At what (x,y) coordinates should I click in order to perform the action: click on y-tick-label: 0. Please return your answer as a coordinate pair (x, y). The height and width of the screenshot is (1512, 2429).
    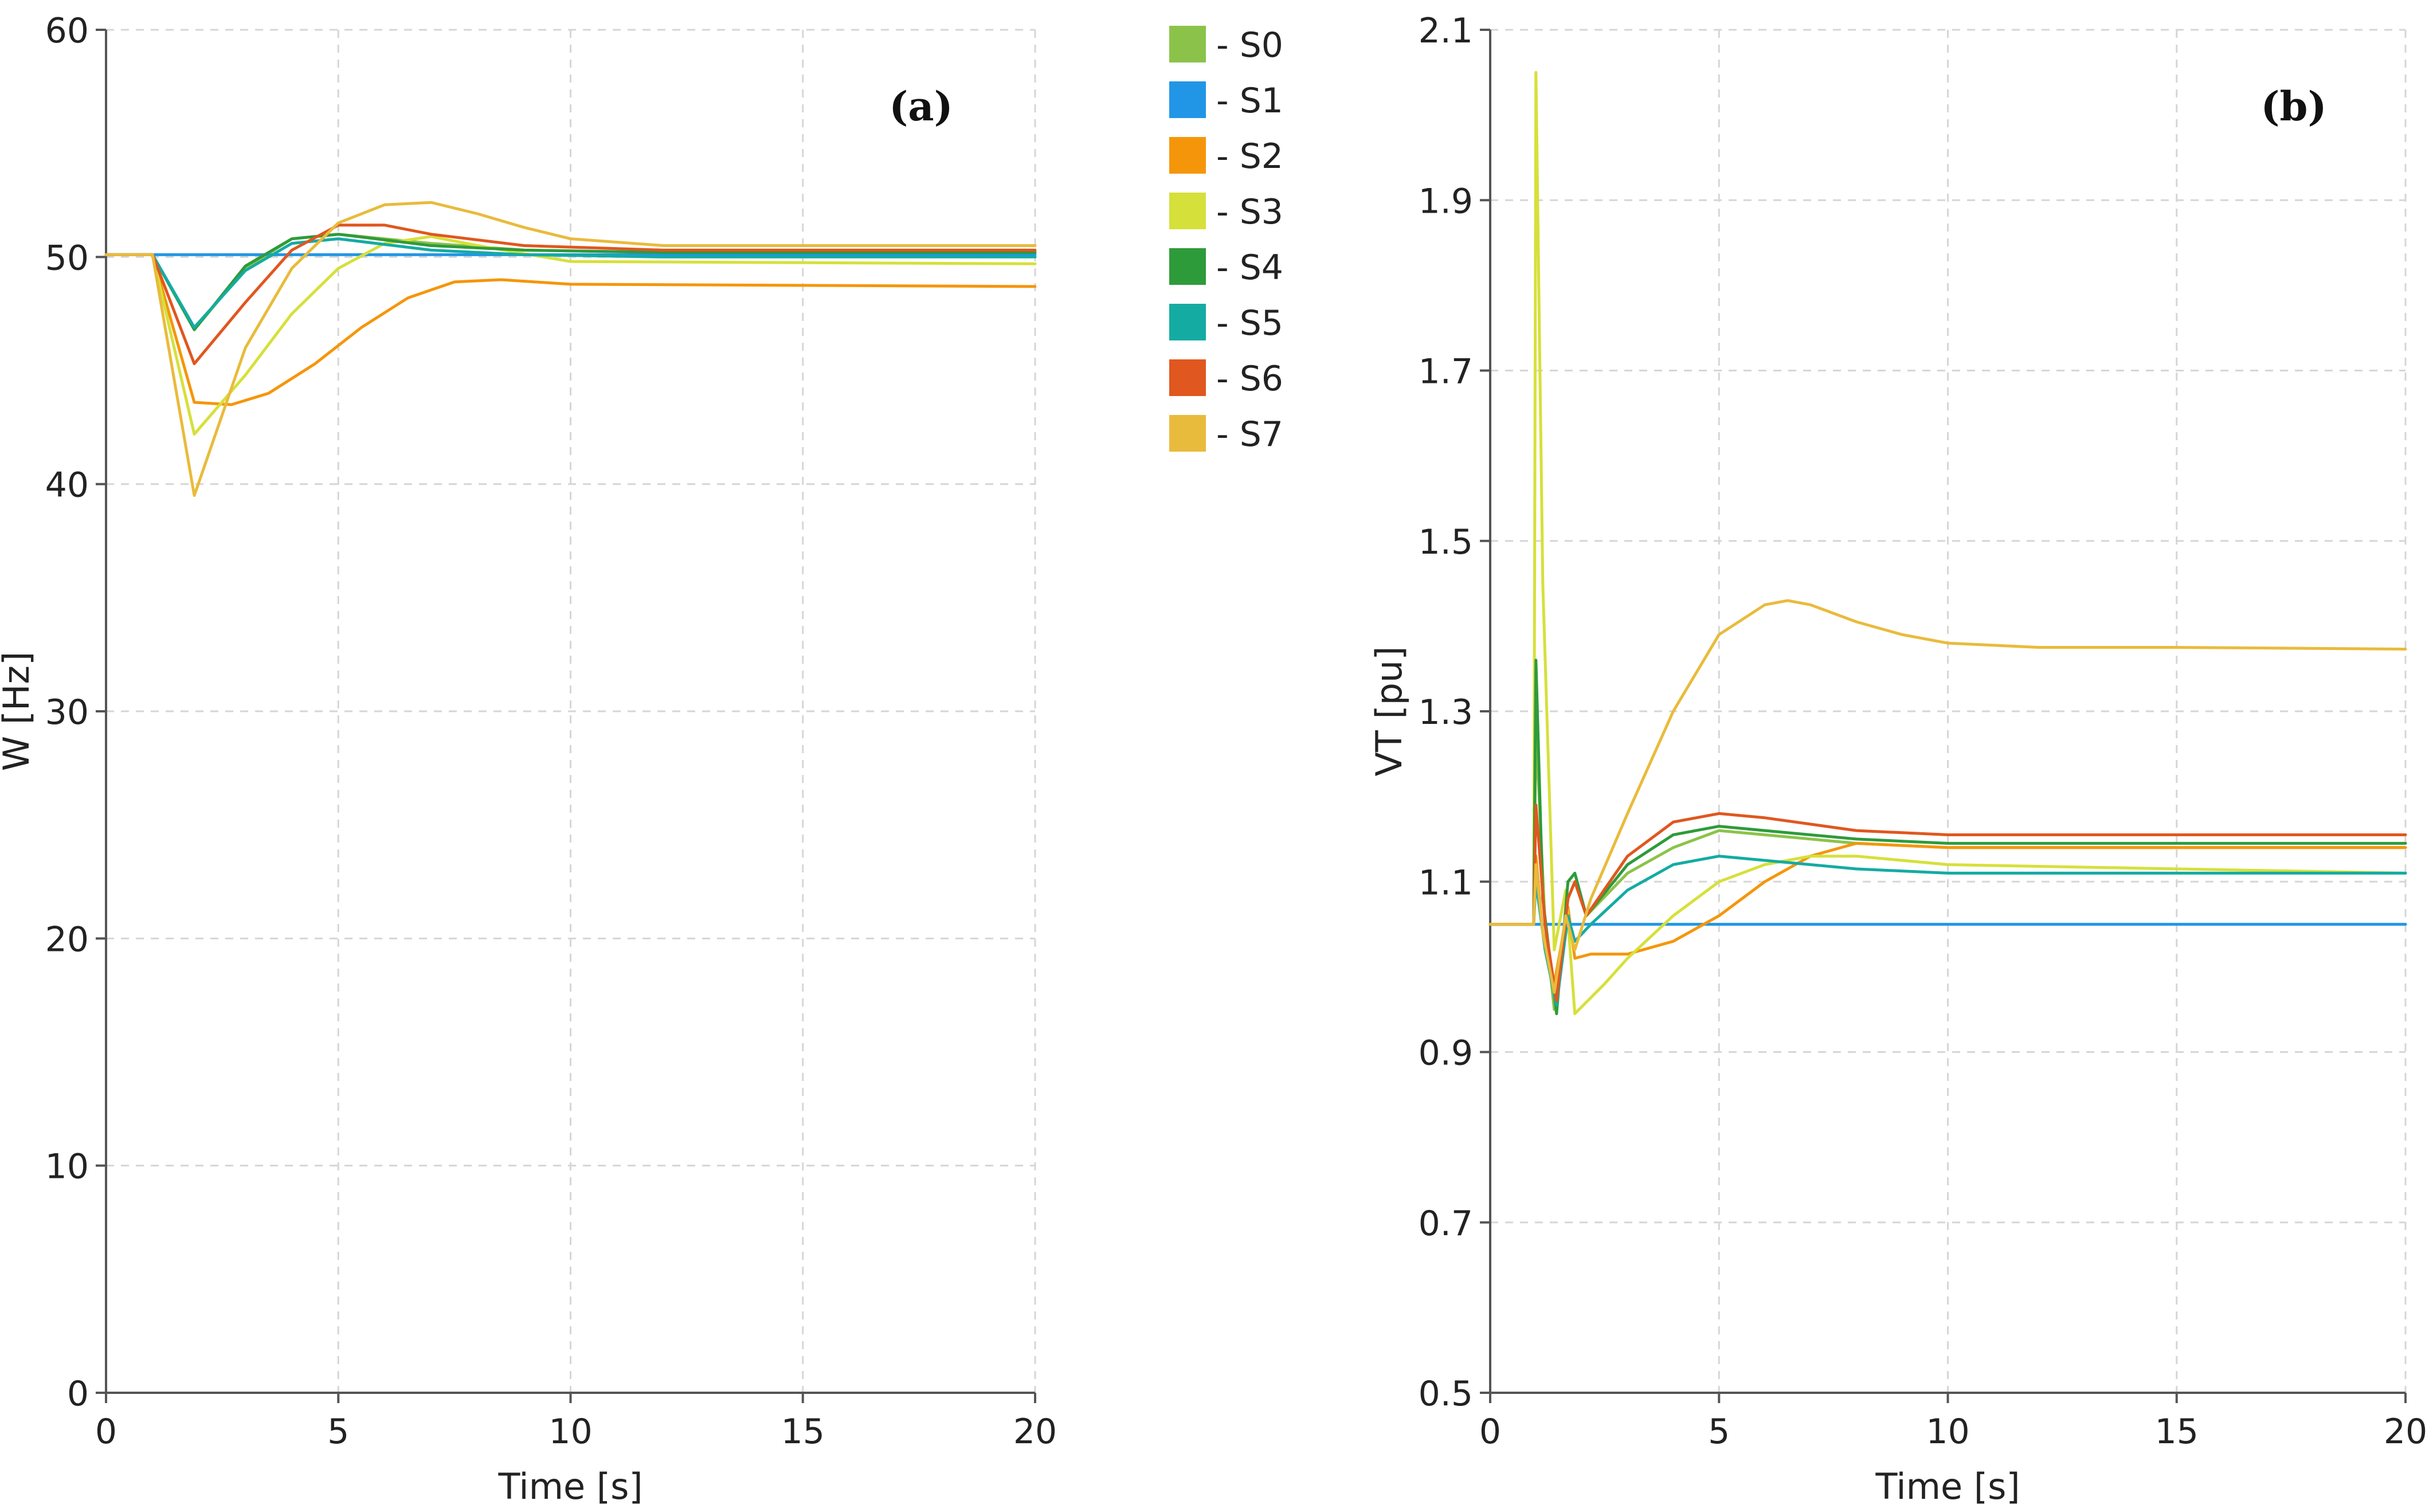
    Looking at the image, I should click on (78, 1394).